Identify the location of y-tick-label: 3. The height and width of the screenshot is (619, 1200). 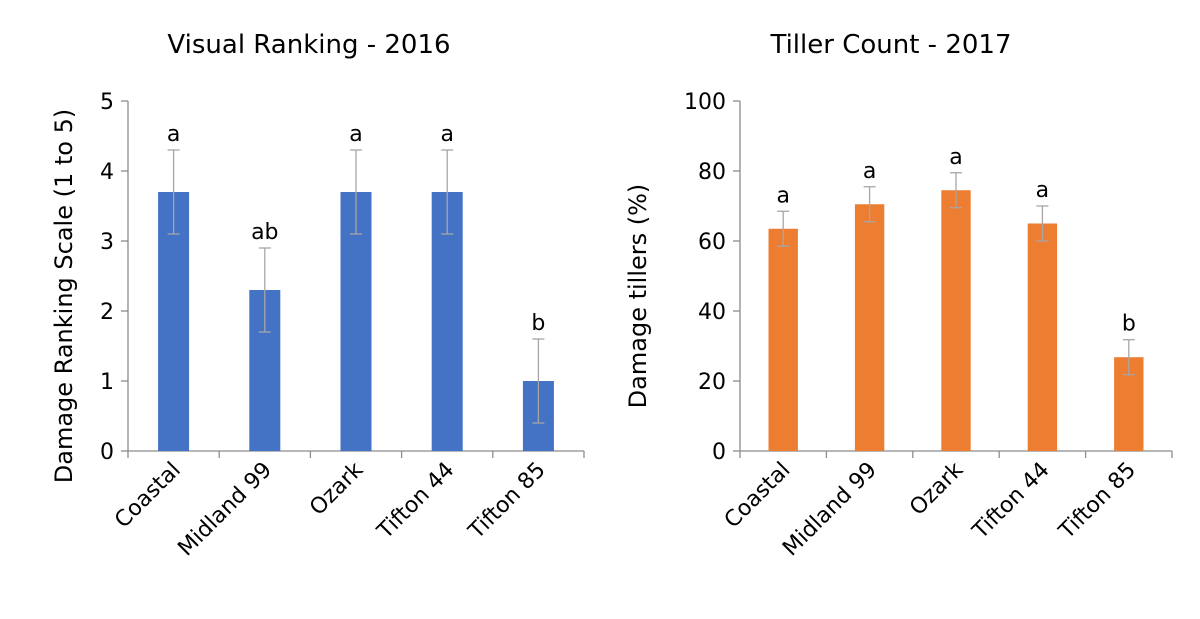
(107, 242).